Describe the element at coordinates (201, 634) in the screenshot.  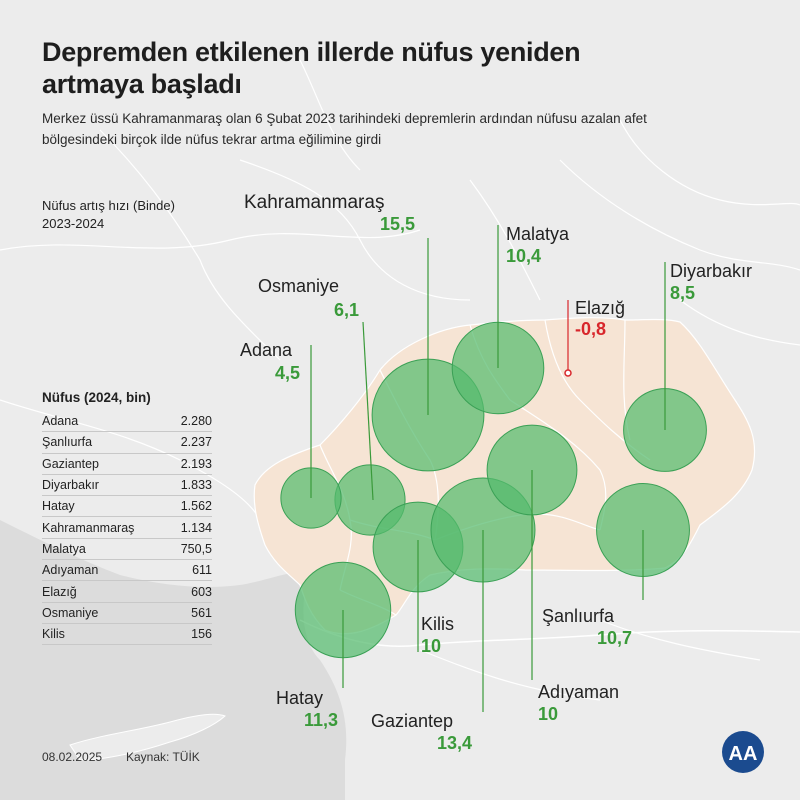
I see `table-value: 156` at that location.